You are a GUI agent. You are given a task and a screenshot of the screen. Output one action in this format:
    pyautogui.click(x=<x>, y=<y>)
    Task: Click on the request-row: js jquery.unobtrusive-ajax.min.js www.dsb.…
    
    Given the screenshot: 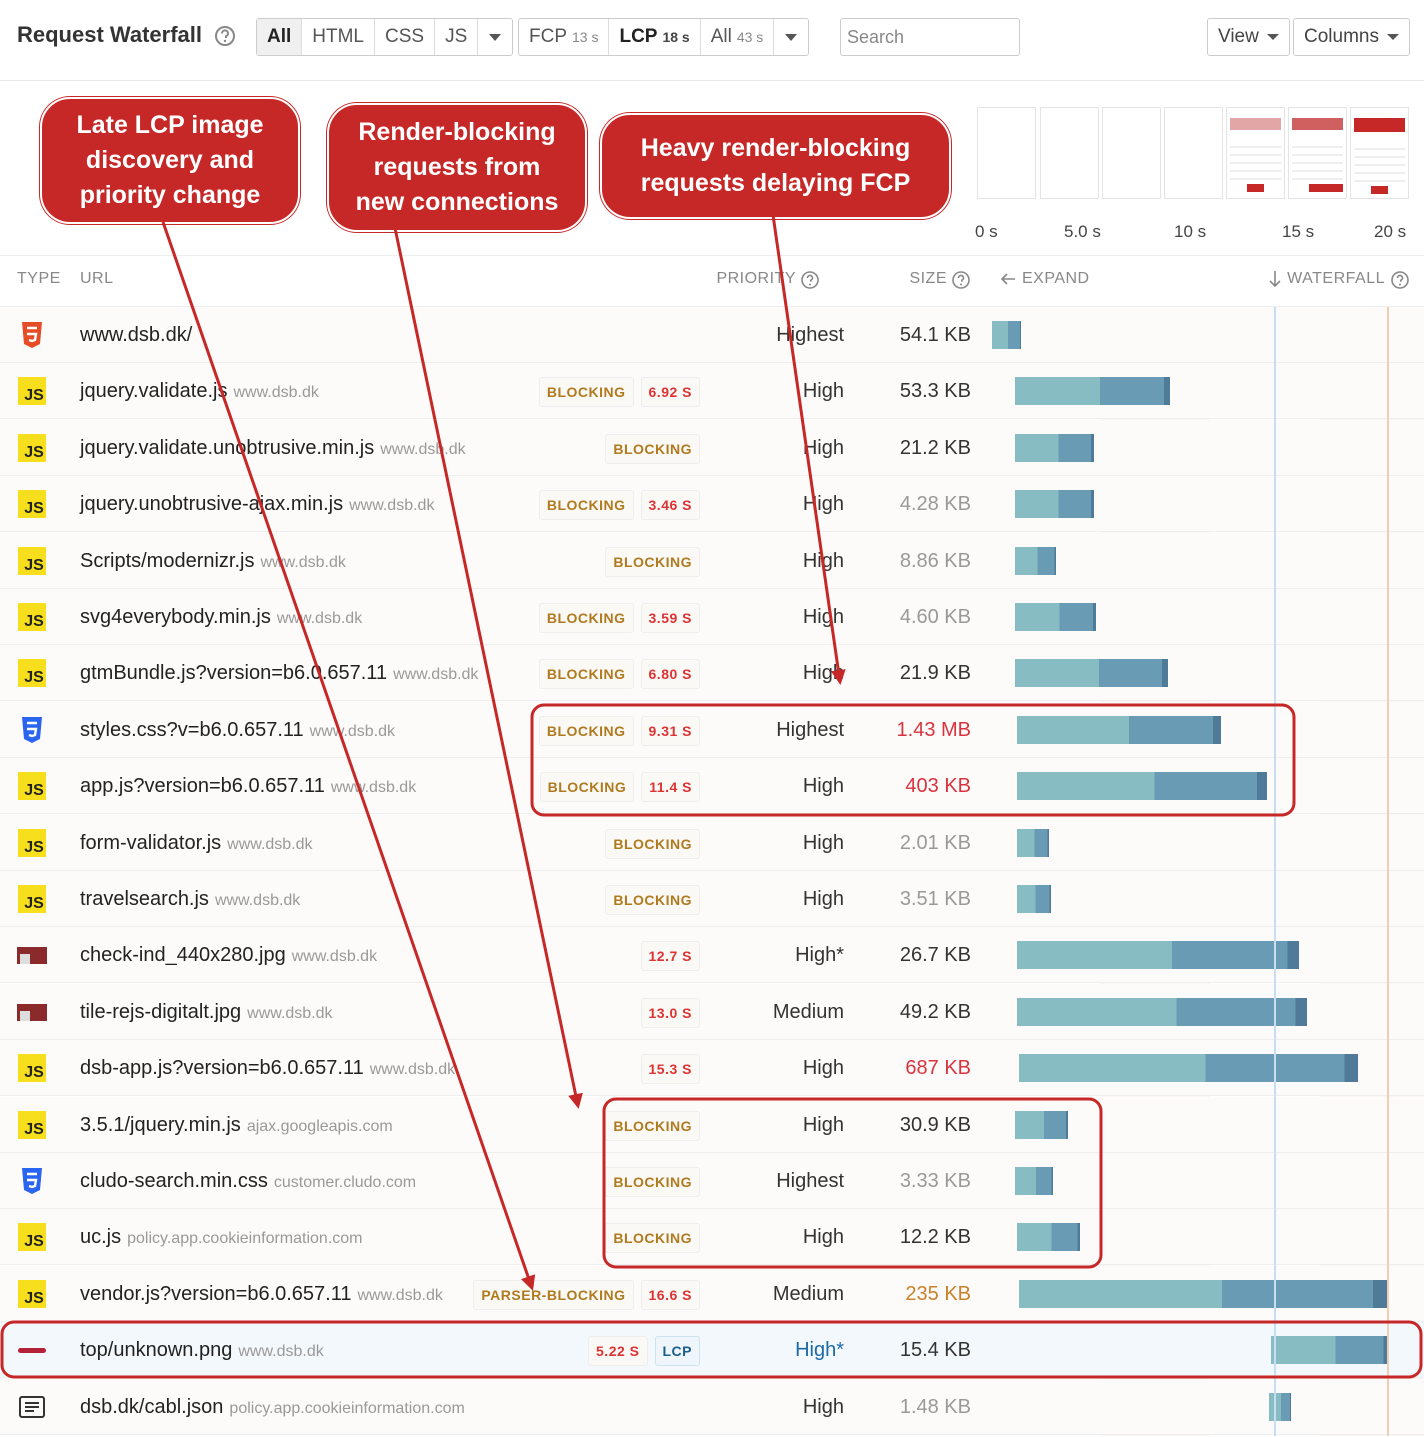 What is the action you would take?
    pyautogui.click(x=712, y=504)
    